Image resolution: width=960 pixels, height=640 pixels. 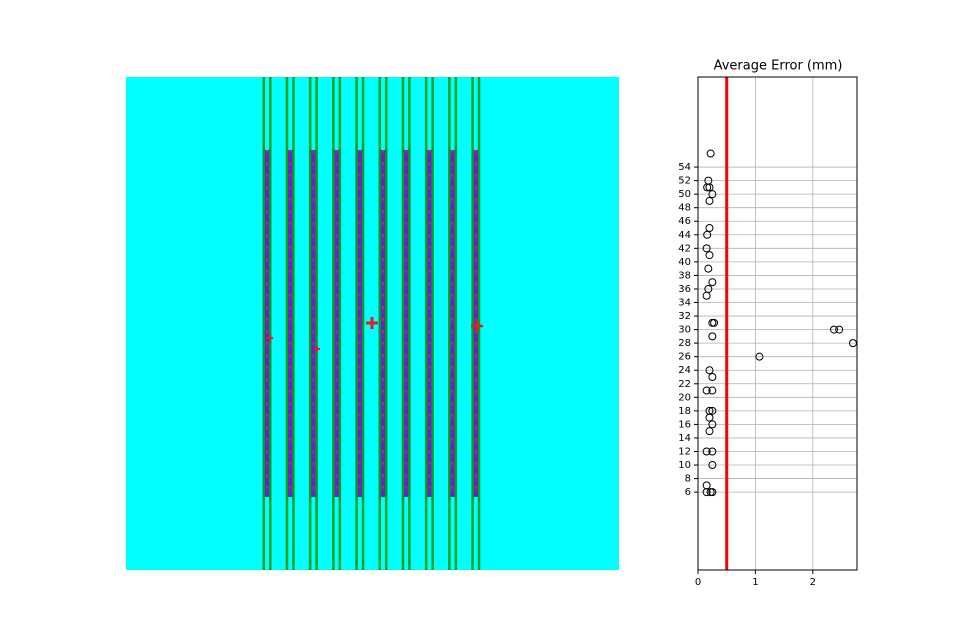 What do you see at coordinates (684, 465) in the screenshot?
I see `y-tick-label: 10` at bounding box center [684, 465].